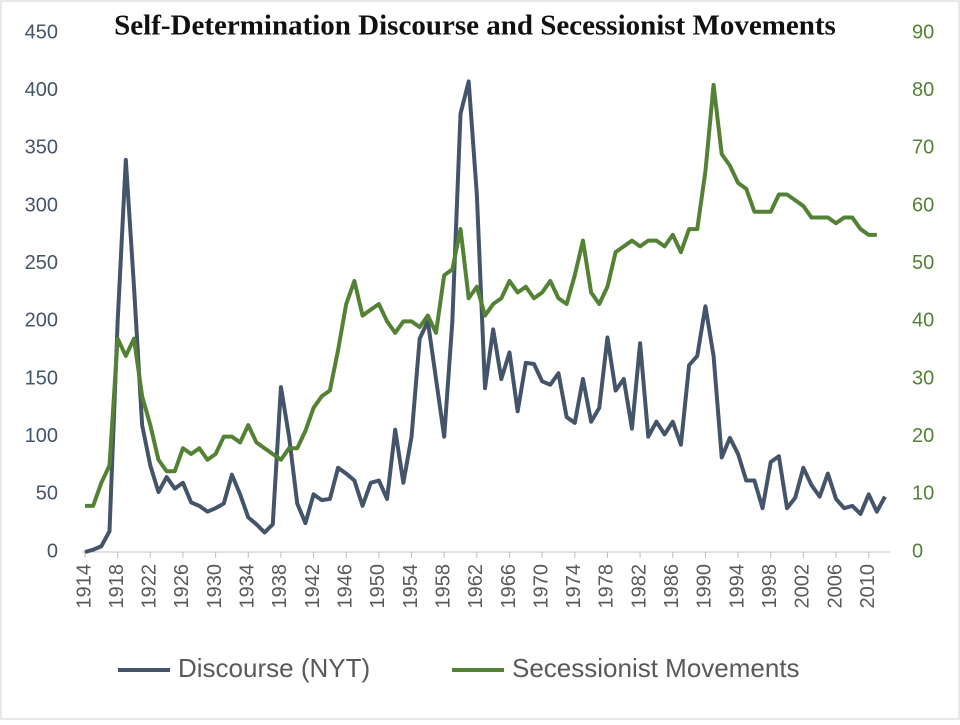  What do you see at coordinates (411, 586) in the screenshot?
I see `x-tick-label: 1954` at bounding box center [411, 586].